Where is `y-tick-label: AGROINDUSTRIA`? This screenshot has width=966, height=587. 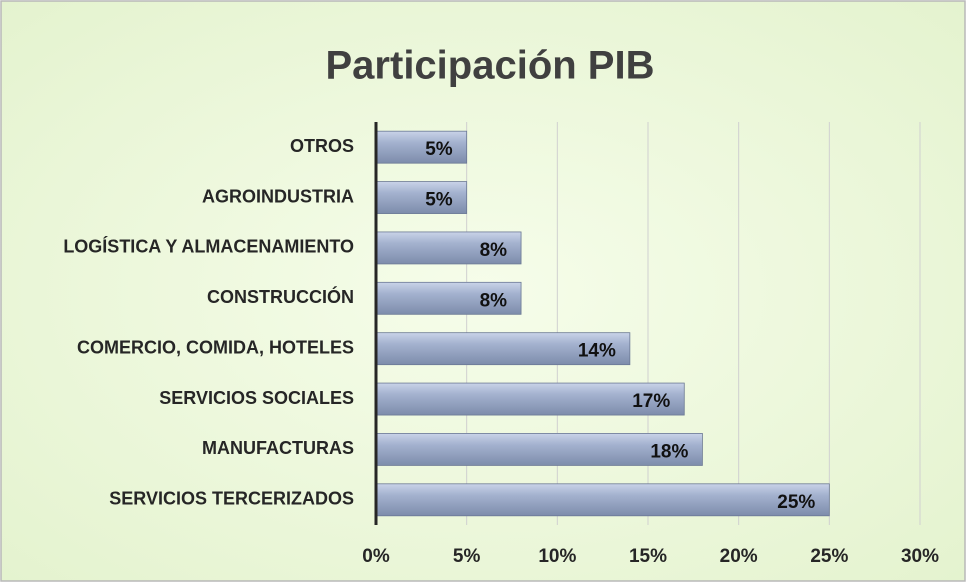 y-tick-label: AGROINDUSTRIA is located at coordinates (278, 196).